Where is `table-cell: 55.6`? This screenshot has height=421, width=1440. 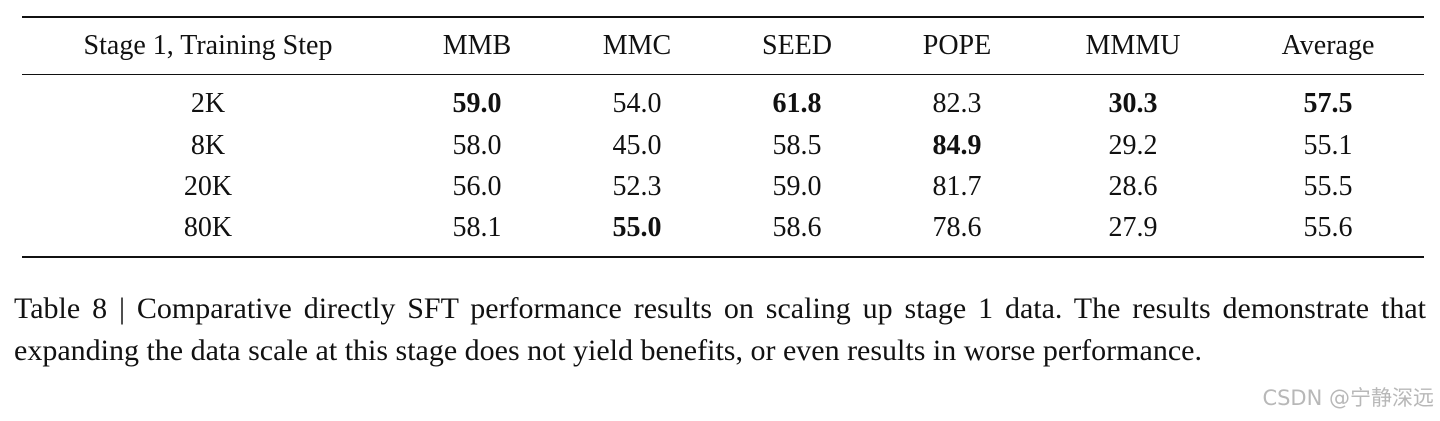
table-cell: 55.6 is located at coordinates (1328, 227).